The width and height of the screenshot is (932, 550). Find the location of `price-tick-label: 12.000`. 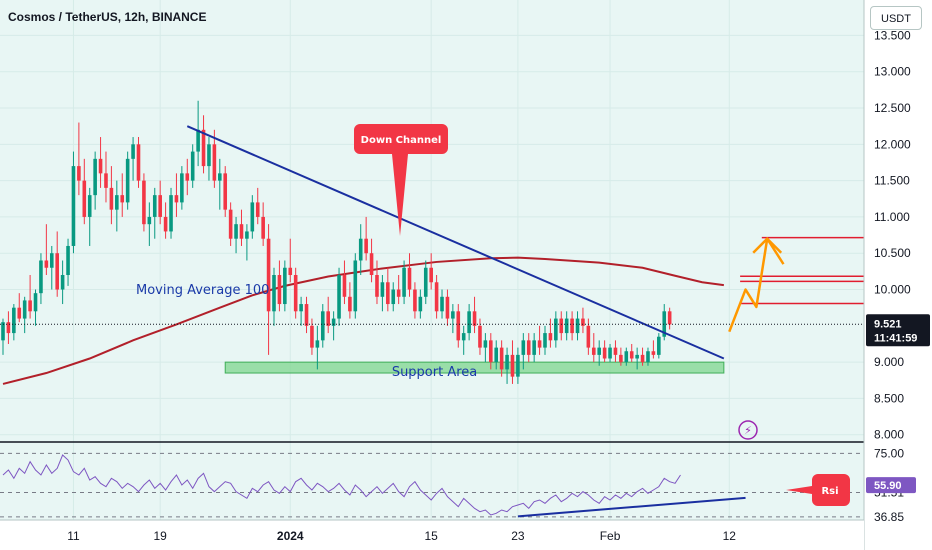

price-tick-label: 12.000 is located at coordinates (892, 144).